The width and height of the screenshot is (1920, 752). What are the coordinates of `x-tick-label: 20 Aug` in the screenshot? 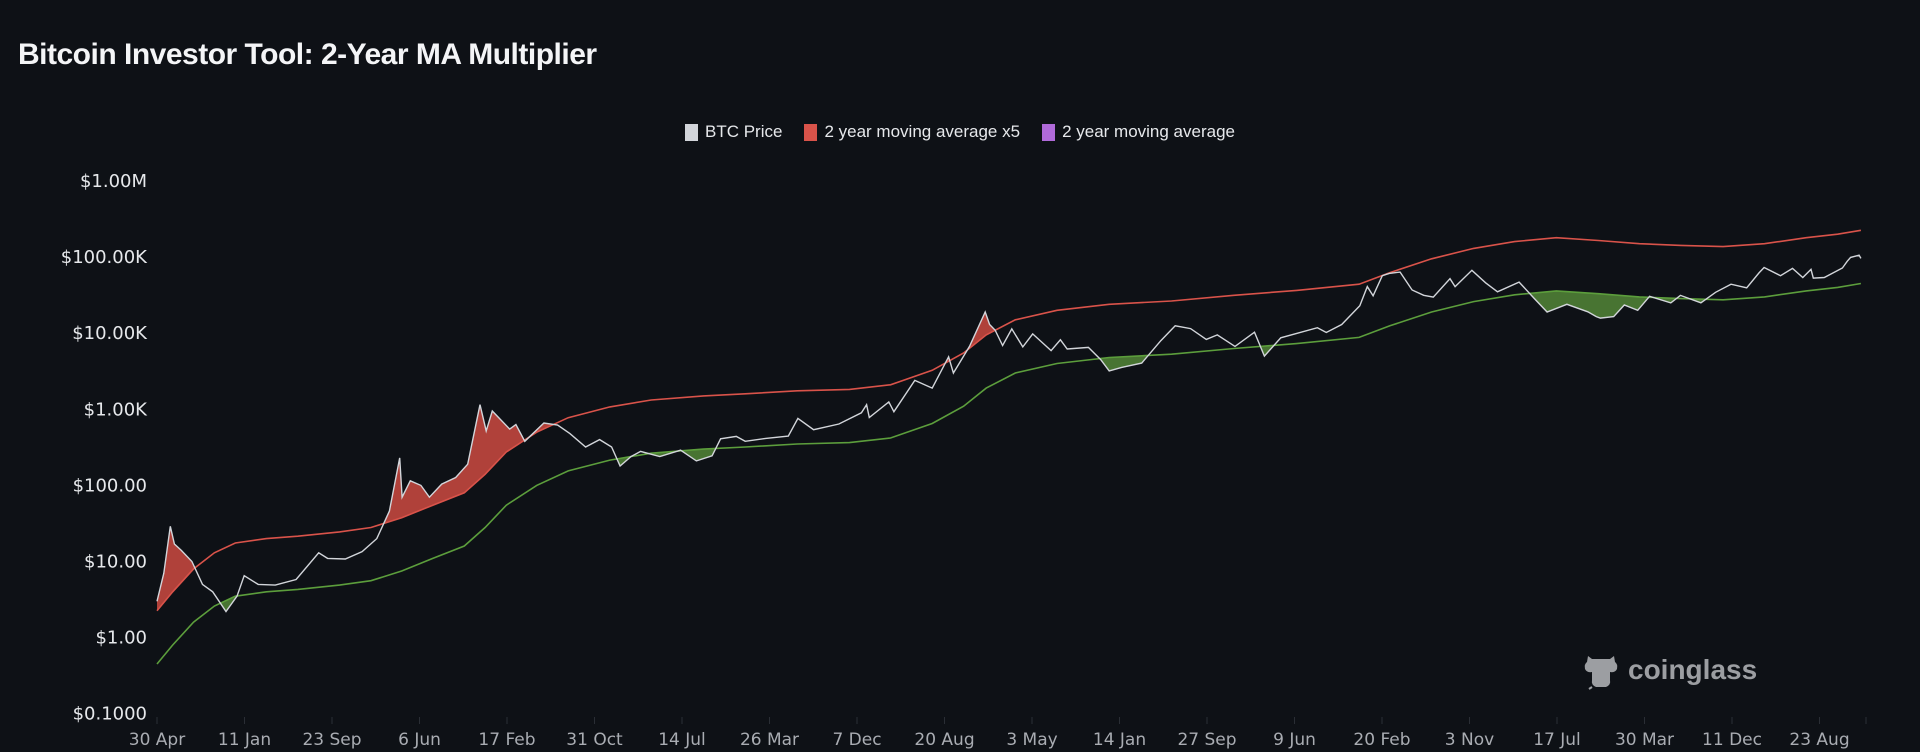 It's located at (944, 740).